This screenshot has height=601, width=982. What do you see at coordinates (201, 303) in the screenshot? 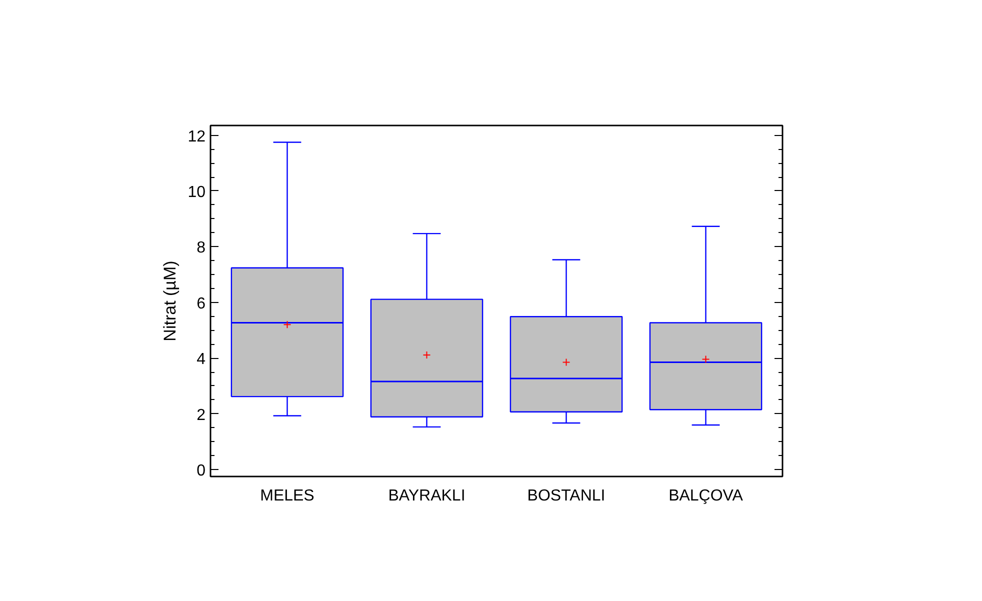
I see `y-tick-label: 6` at bounding box center [201, 303].